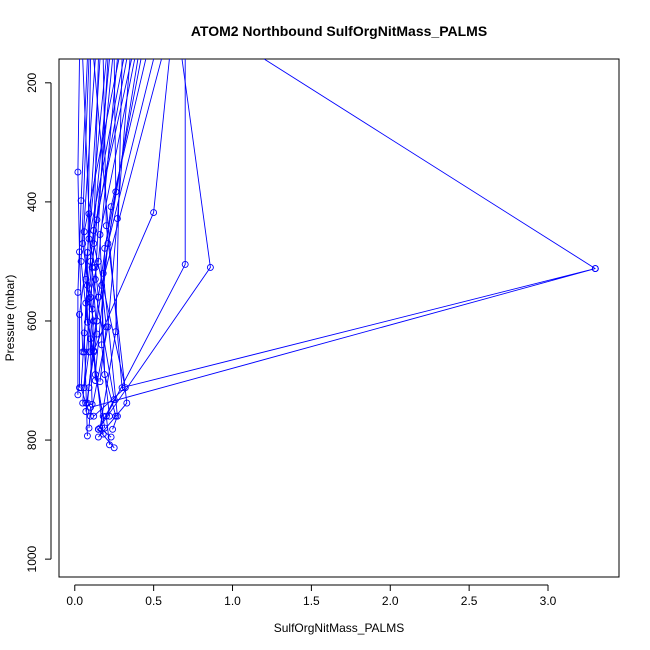 This screenshot has height=650, width=650. What do you see at coordinates (32, 82) in the screenshot?
I see `y-tick-label: 200` at bounding box center [32, 82].